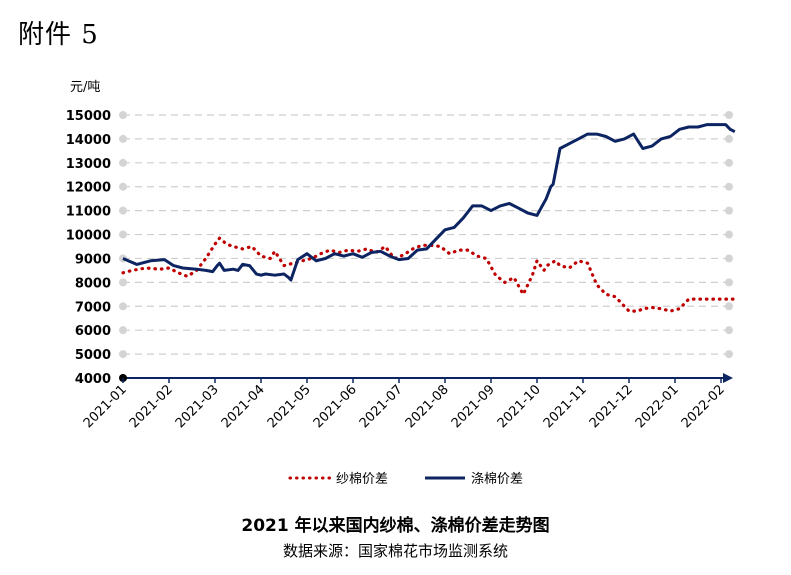  I want to click on x-tick-label: 2021-07, so click(381, 406).